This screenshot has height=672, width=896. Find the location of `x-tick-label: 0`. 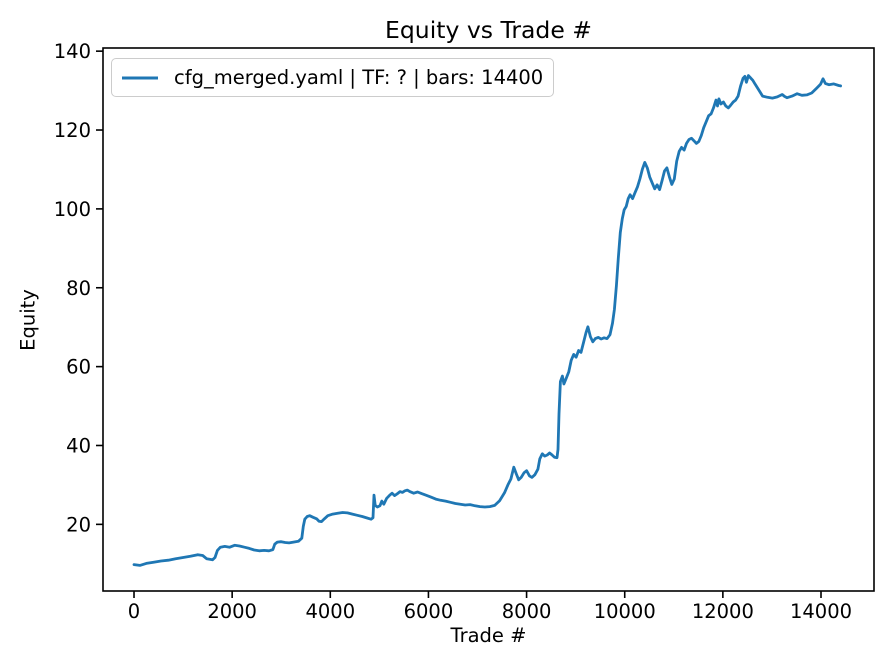

x-tick-label: 0 is located at coordinates (134, 611).